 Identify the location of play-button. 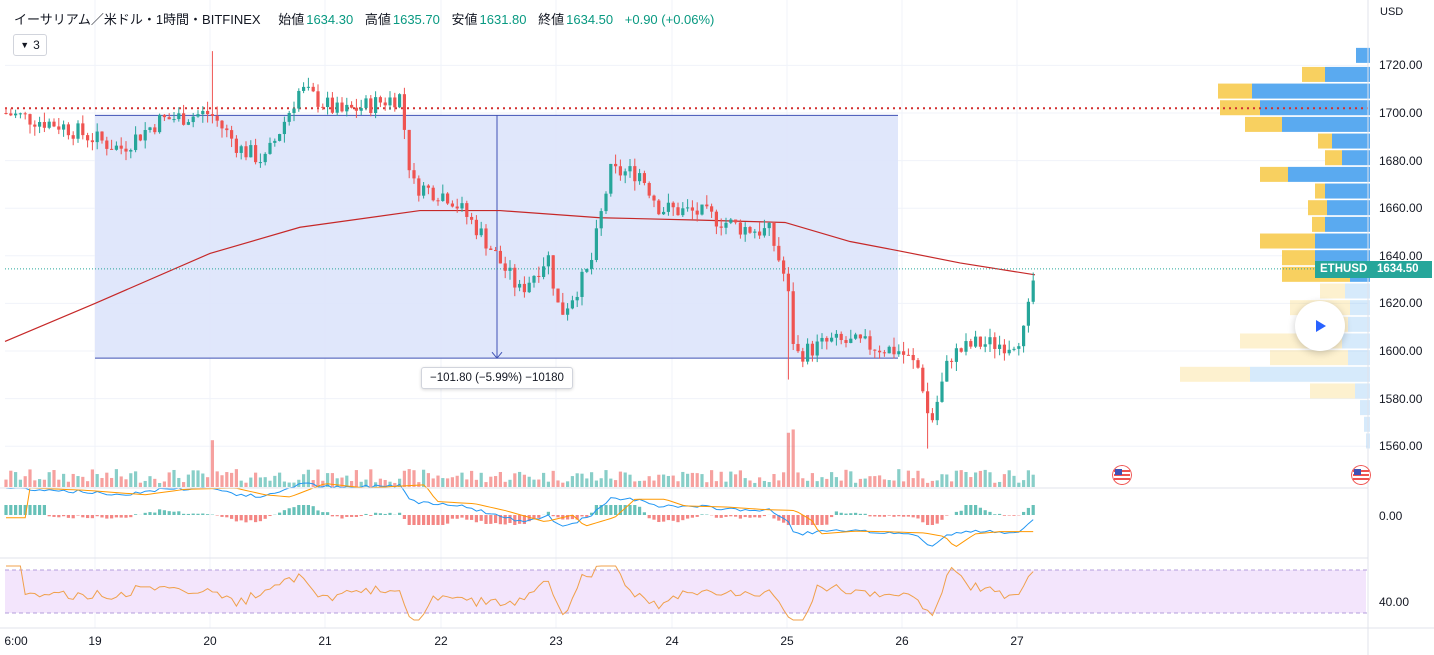
(1320, 326).